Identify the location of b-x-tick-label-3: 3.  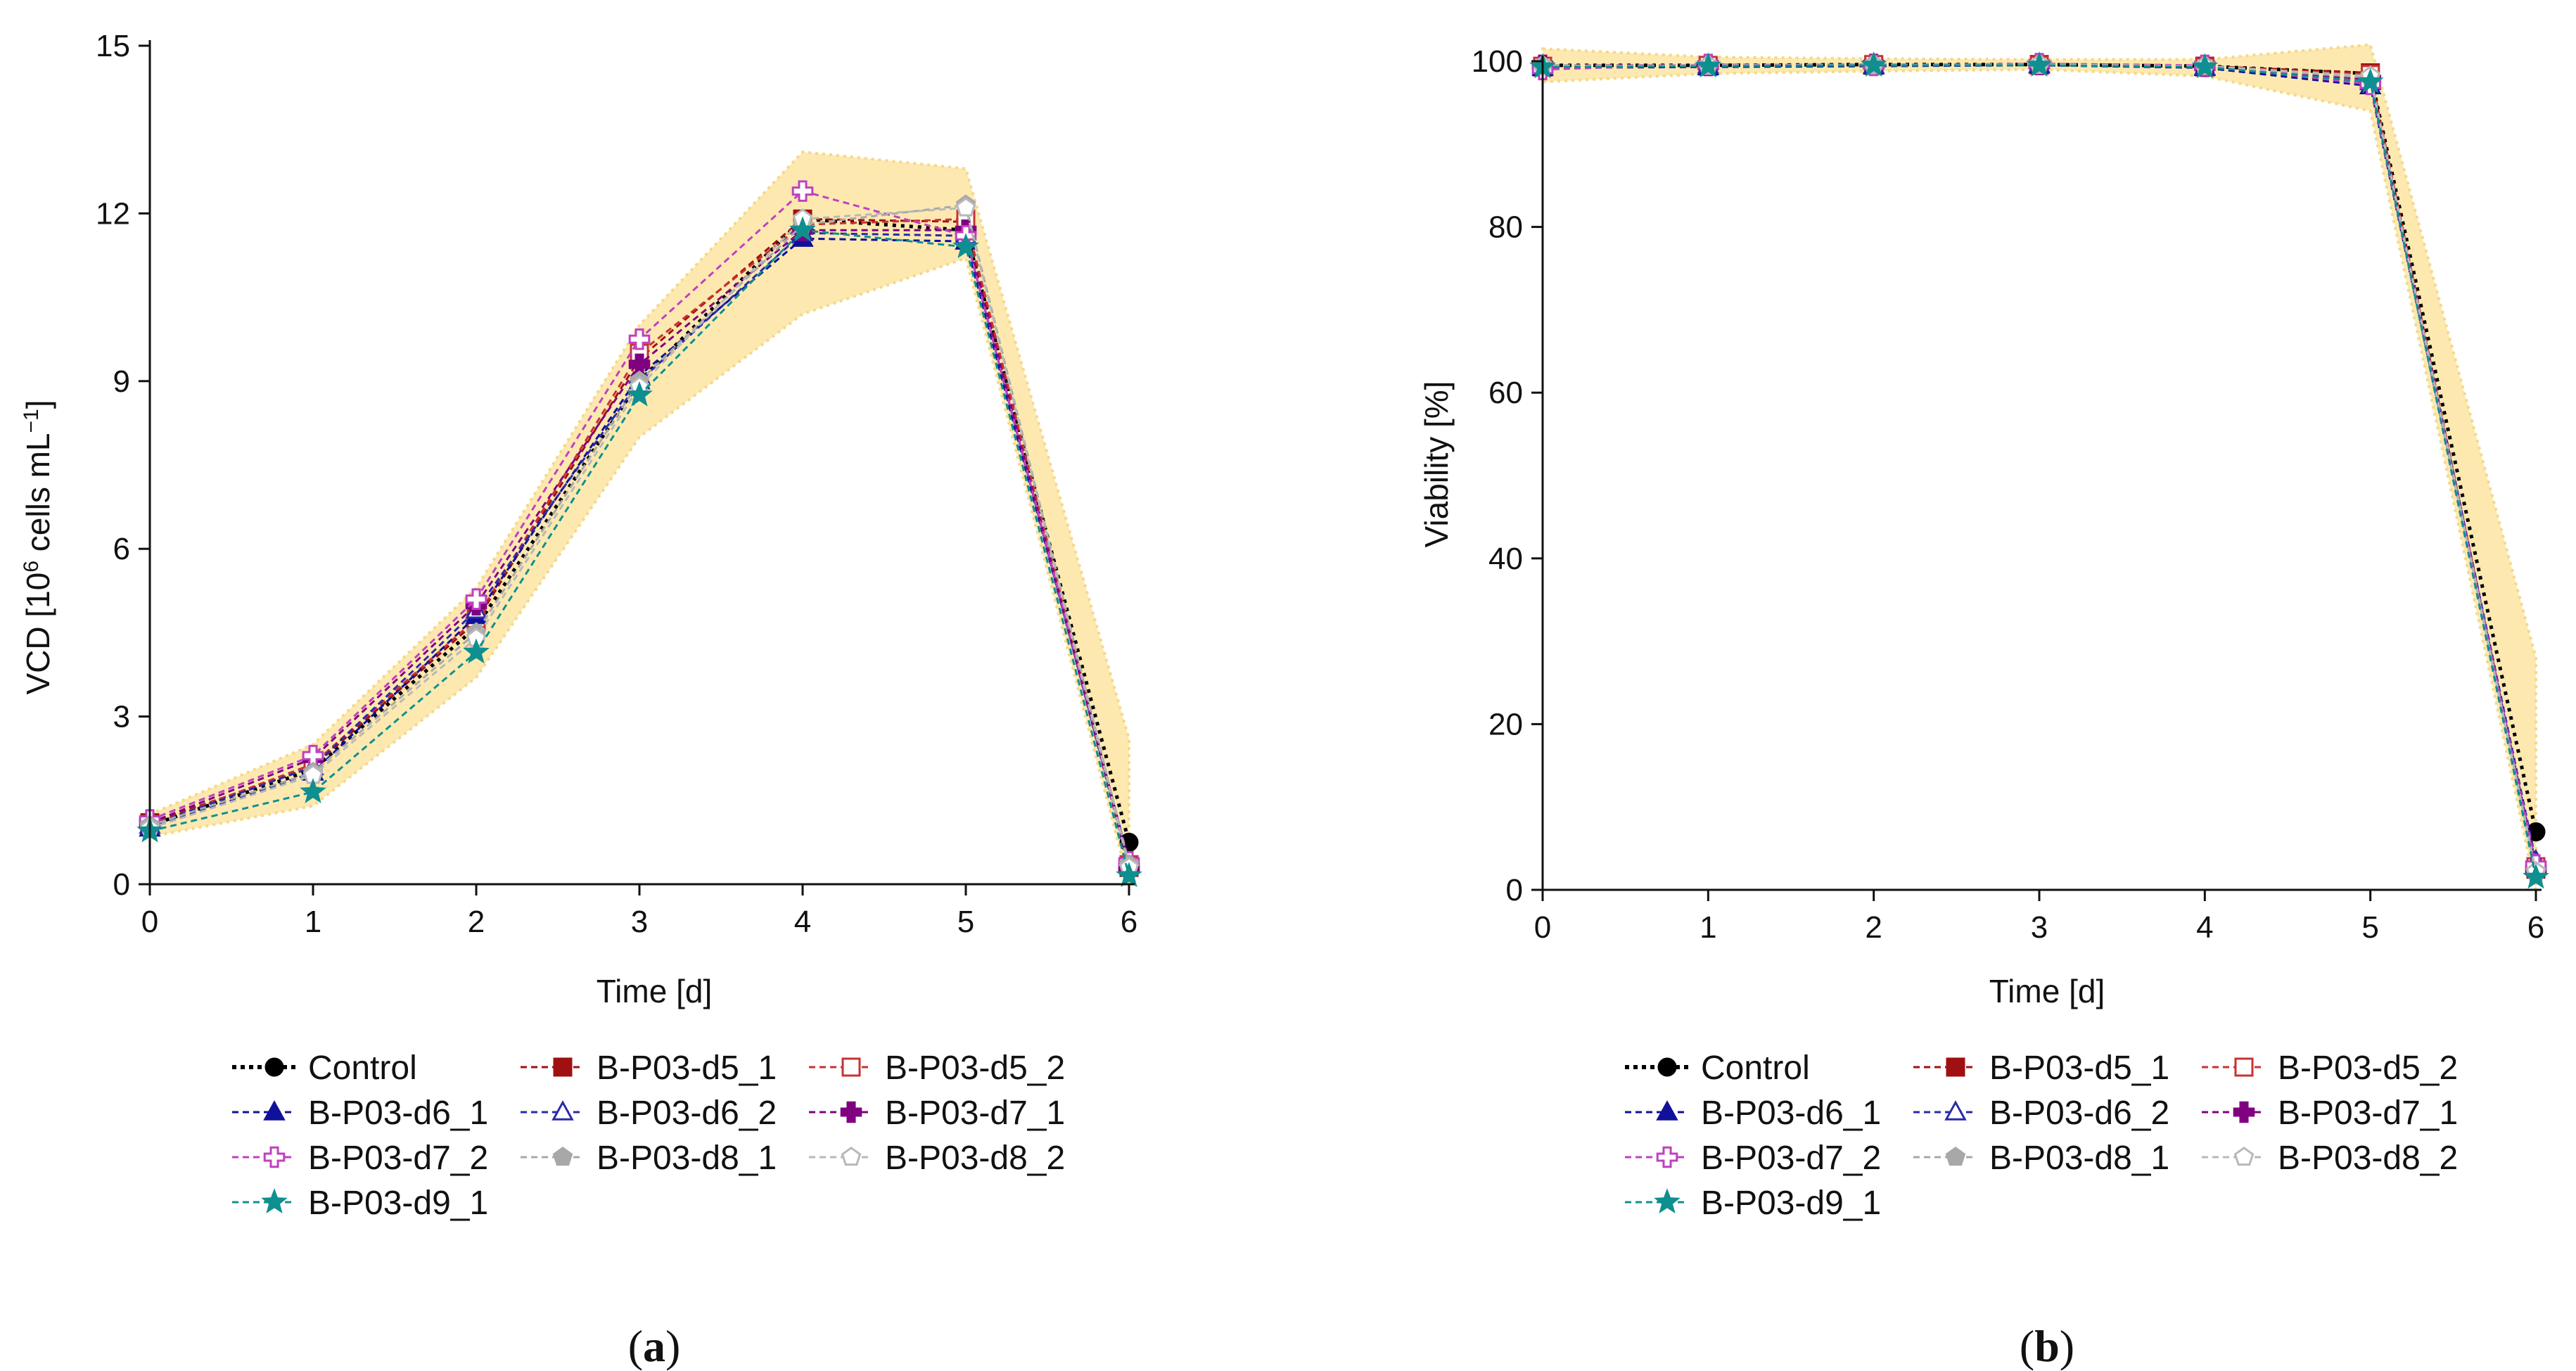
(2039, 927).